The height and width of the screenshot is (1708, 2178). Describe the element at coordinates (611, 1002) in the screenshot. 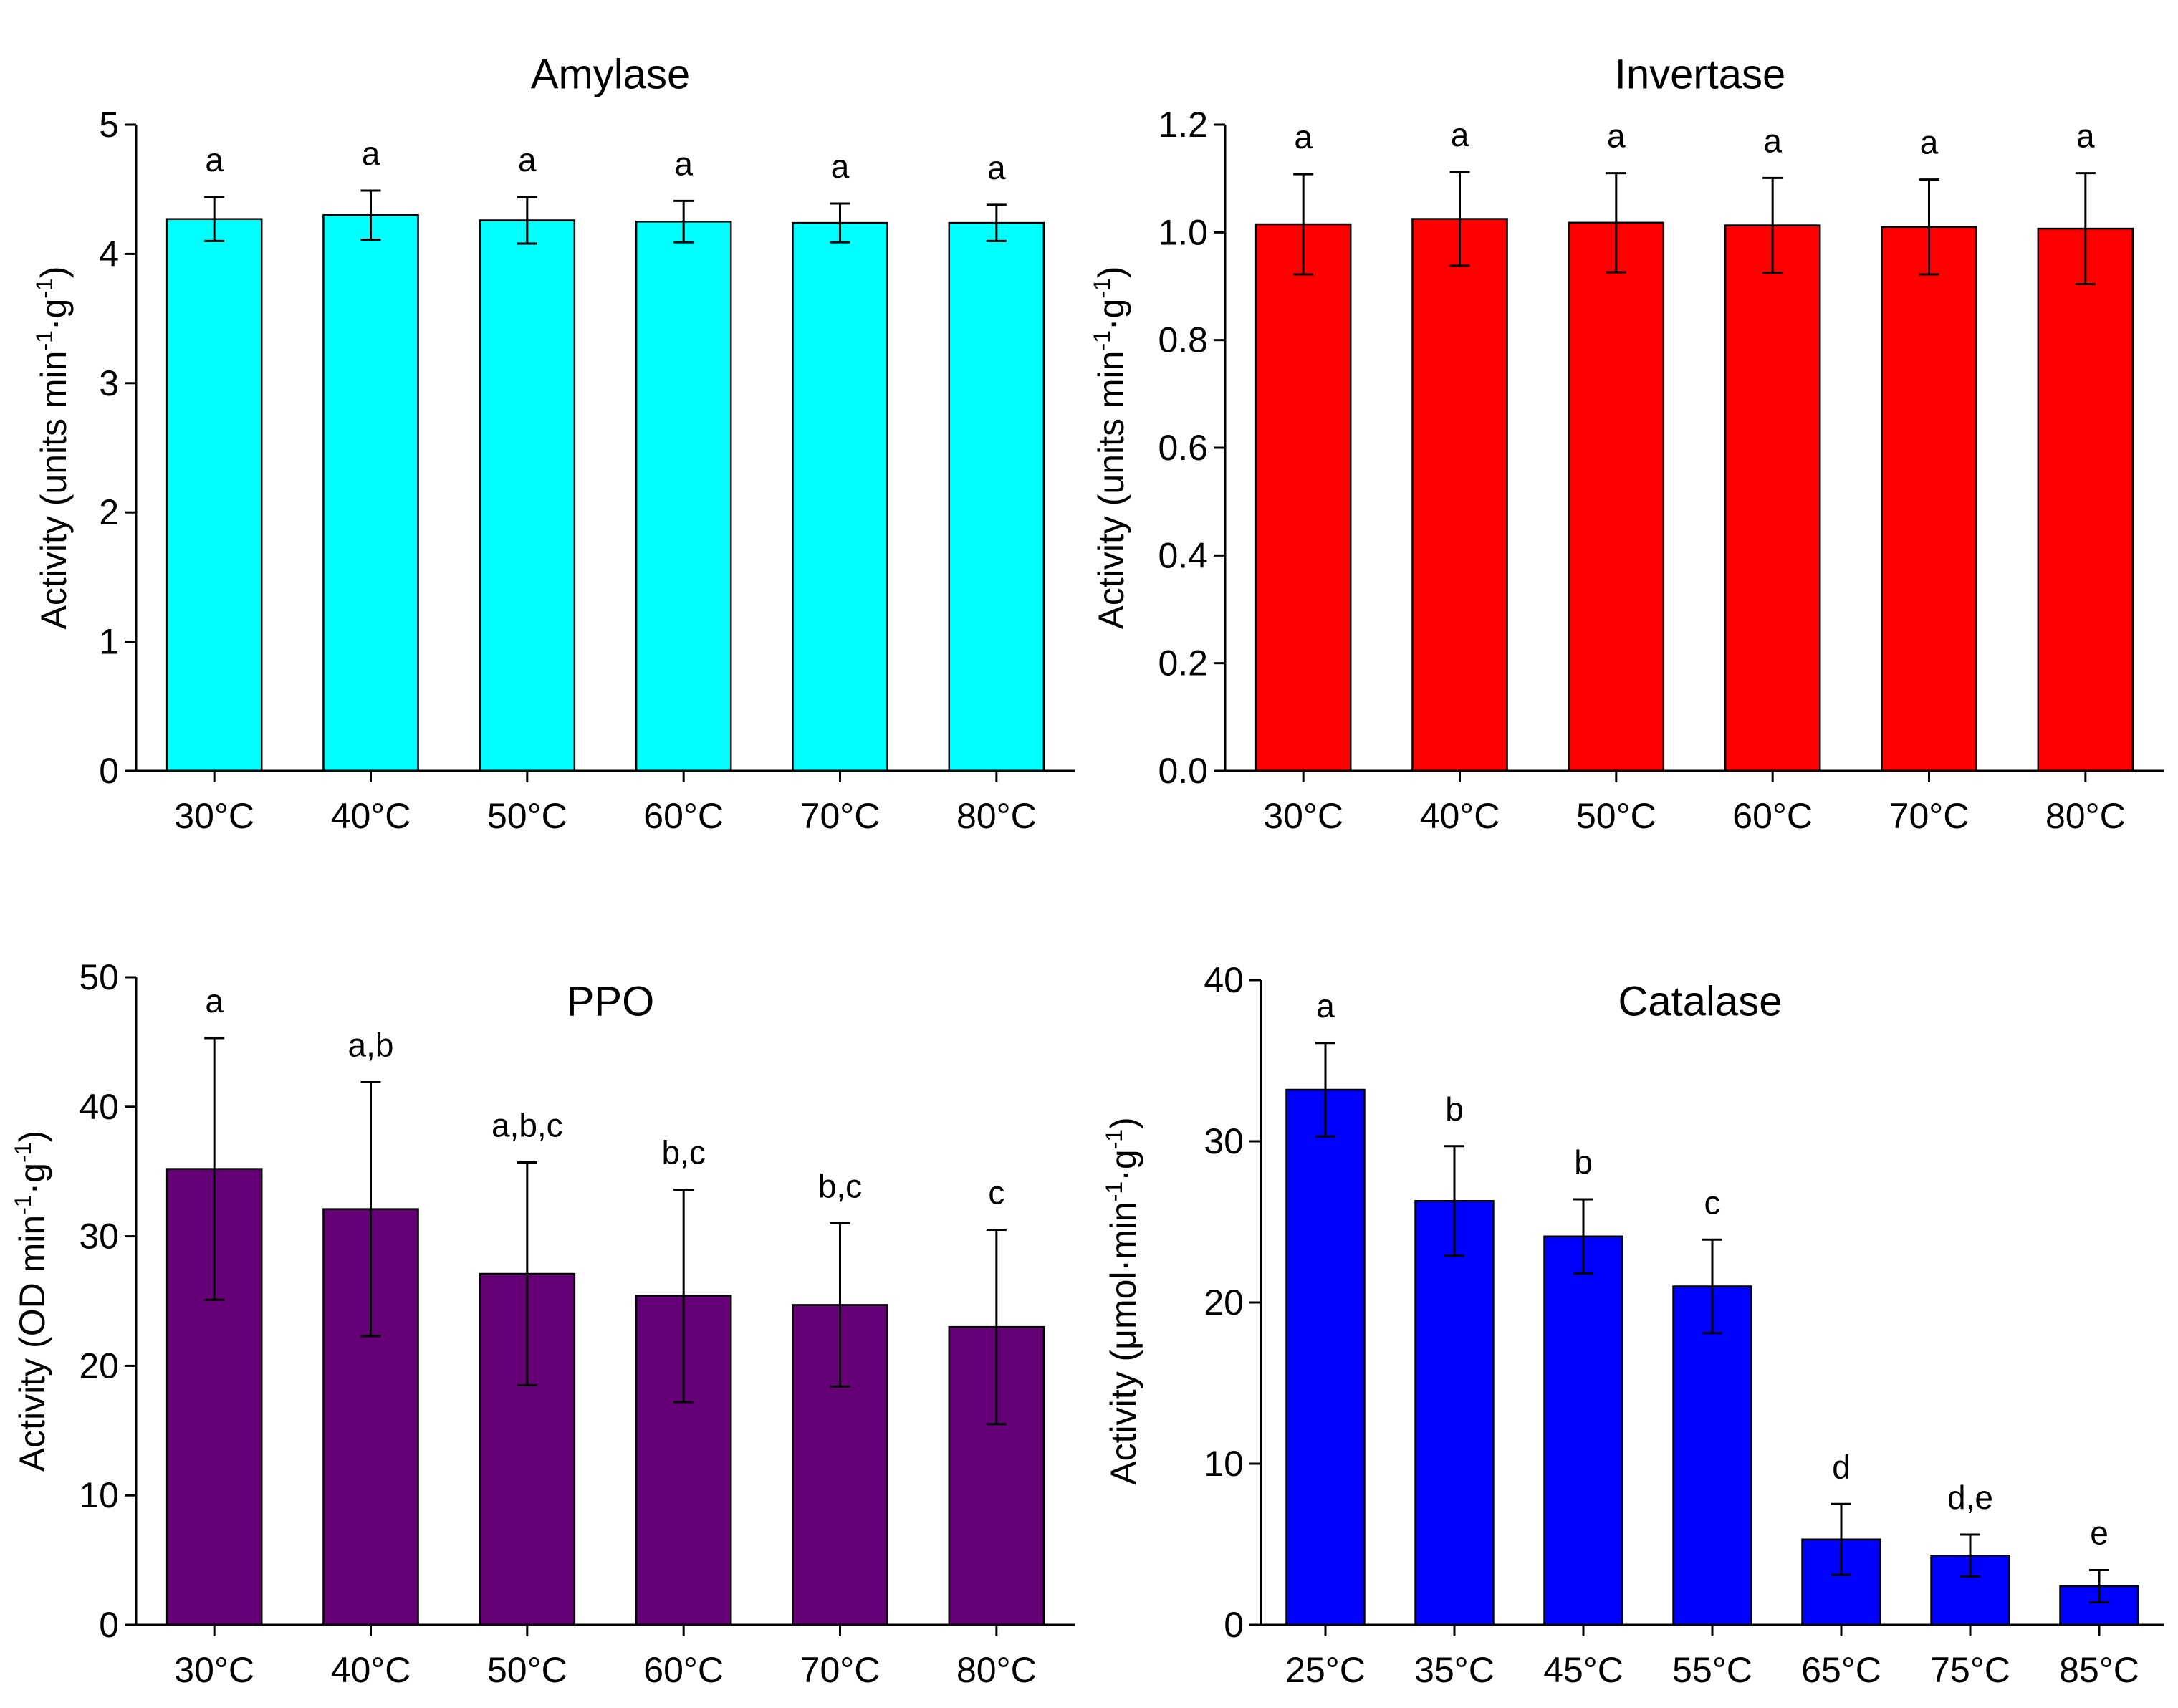

I see `chart-title: PPO` at that location.